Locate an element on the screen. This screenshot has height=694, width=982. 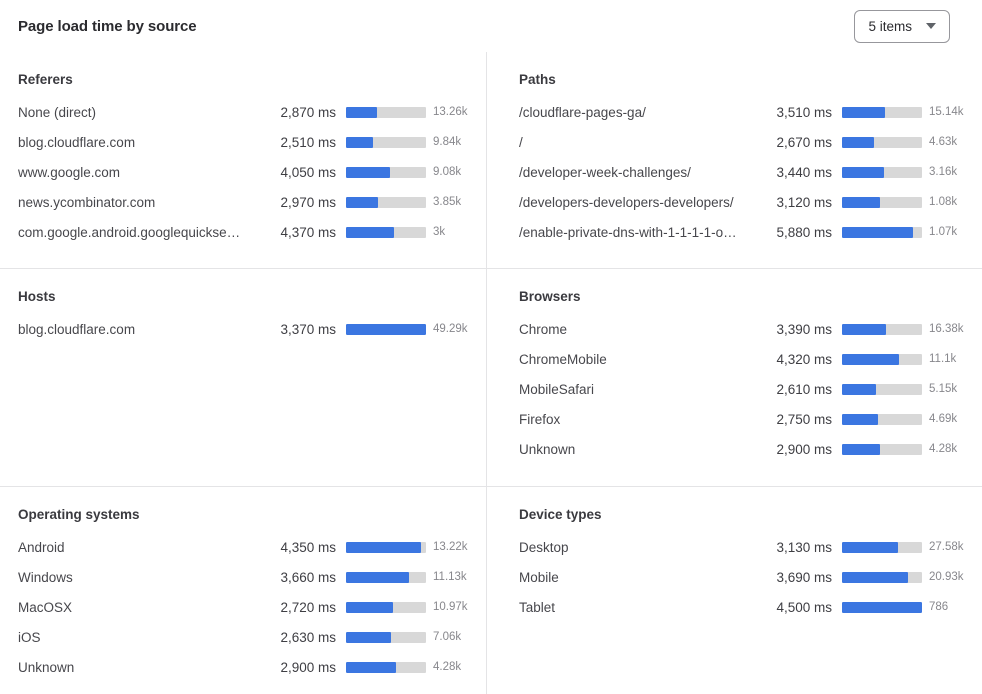
metric-row: blog.cloudflare.com 2,510 ms 9.84k is located at coordinates (248, 142).